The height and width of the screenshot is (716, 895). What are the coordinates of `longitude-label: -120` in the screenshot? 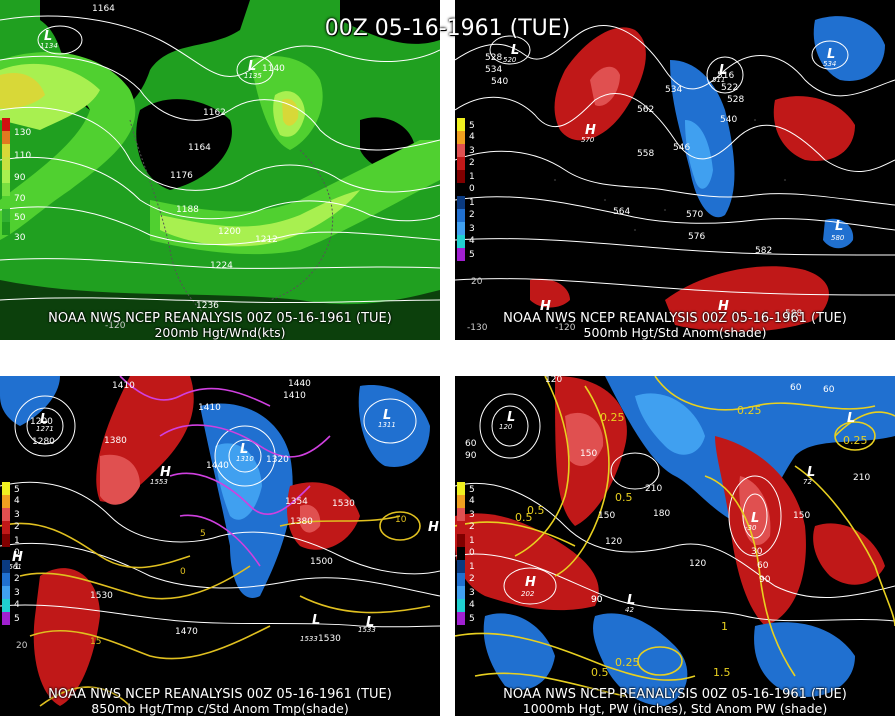 It's located at (115, 326).